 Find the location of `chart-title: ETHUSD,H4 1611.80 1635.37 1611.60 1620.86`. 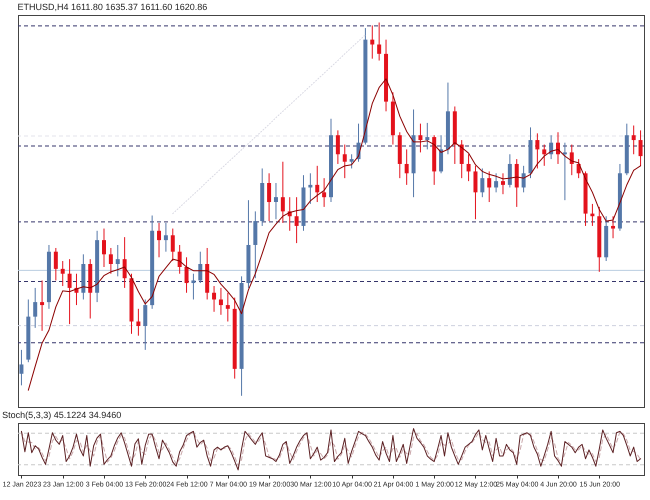

chart-title: ETHUSD,H4 1611.80 1635.37 1611.60 1620.86 is located at coordinates (113, 7).